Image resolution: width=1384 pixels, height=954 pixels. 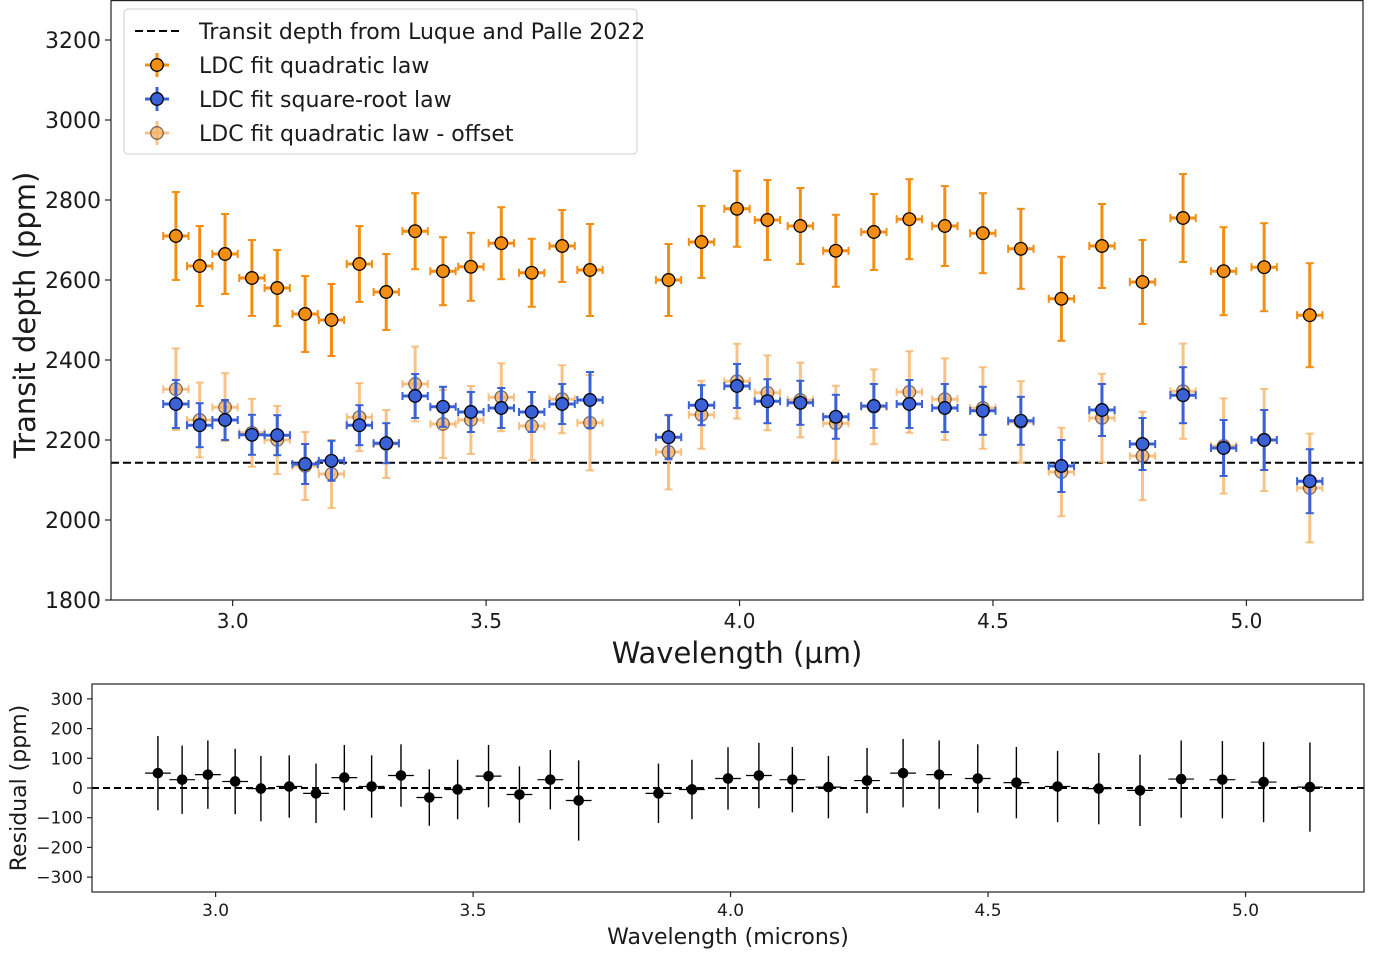 What do you see at coordinates (215, 911) in the screenshot?
I see `x-tick-label: 3.0` at bounding box center [215, 911].